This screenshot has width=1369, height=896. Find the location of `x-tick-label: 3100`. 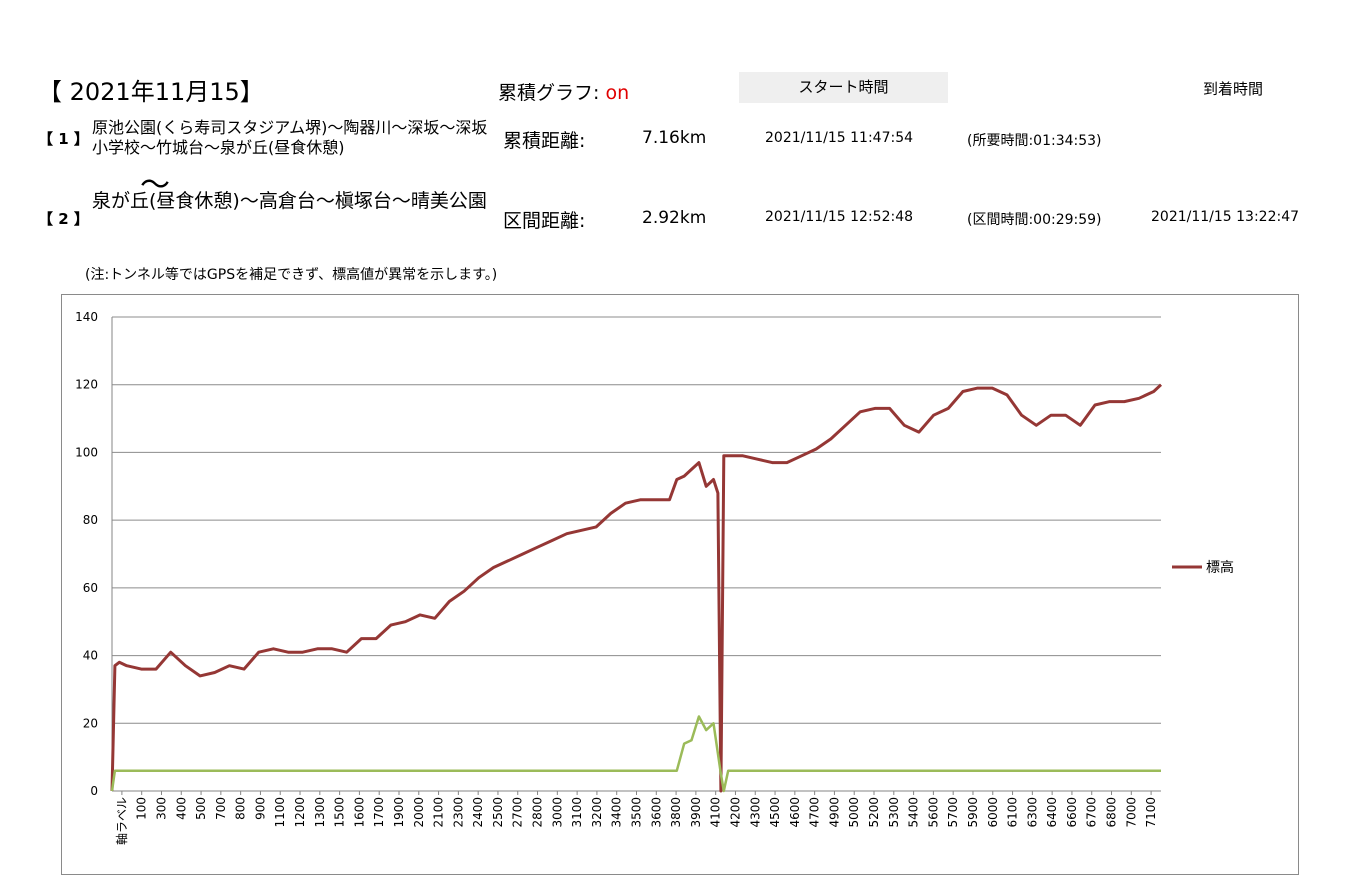

x-tick-label: 3100 is located at coordinates (577, 812).